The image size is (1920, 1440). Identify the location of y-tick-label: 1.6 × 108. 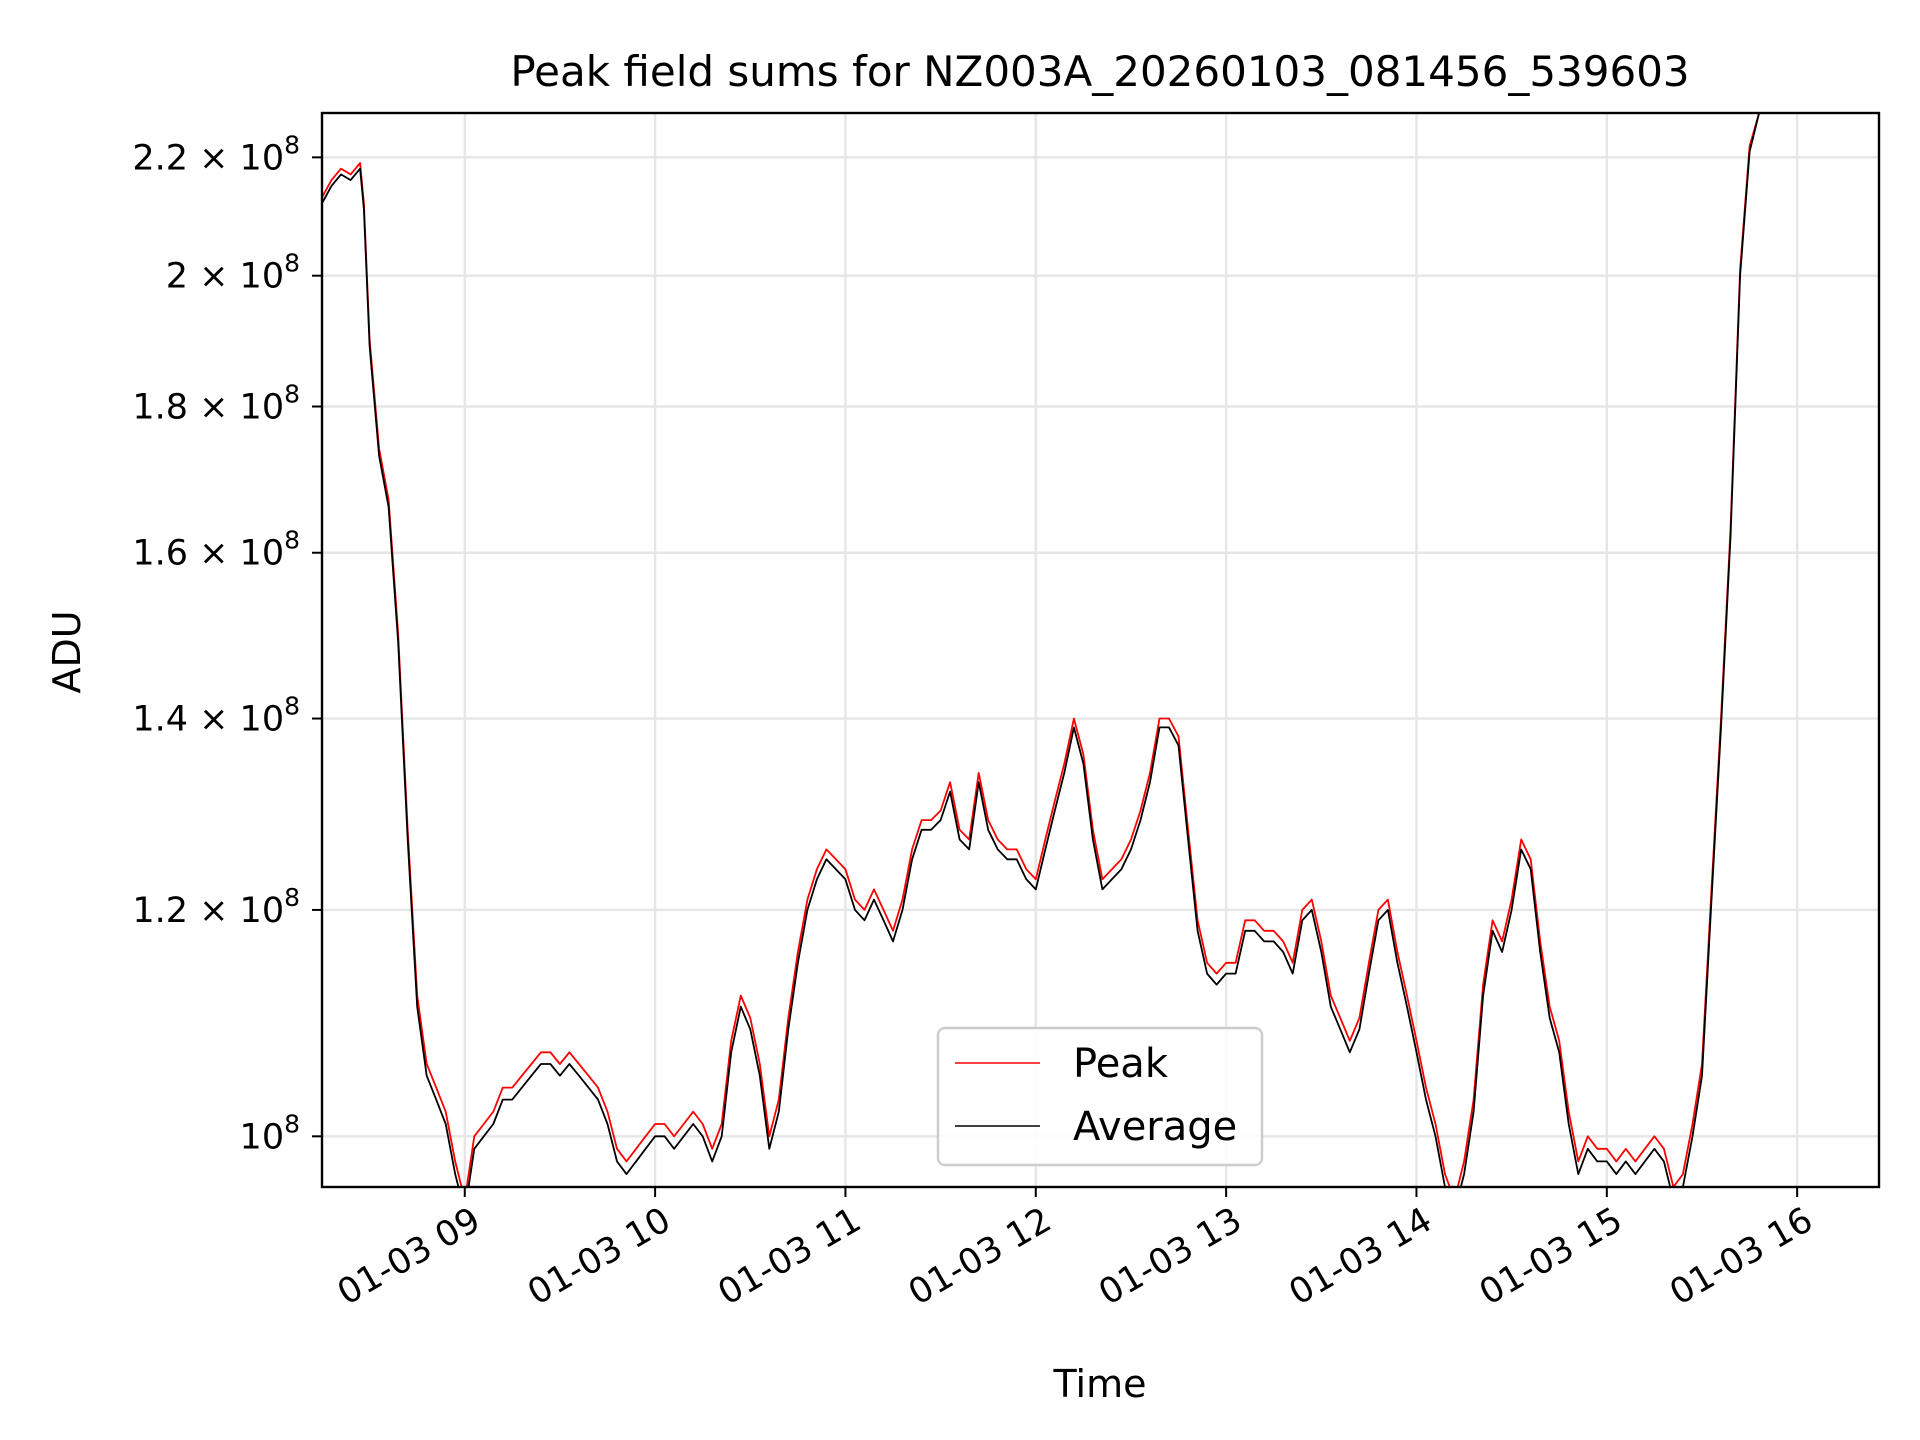
(216, 550).